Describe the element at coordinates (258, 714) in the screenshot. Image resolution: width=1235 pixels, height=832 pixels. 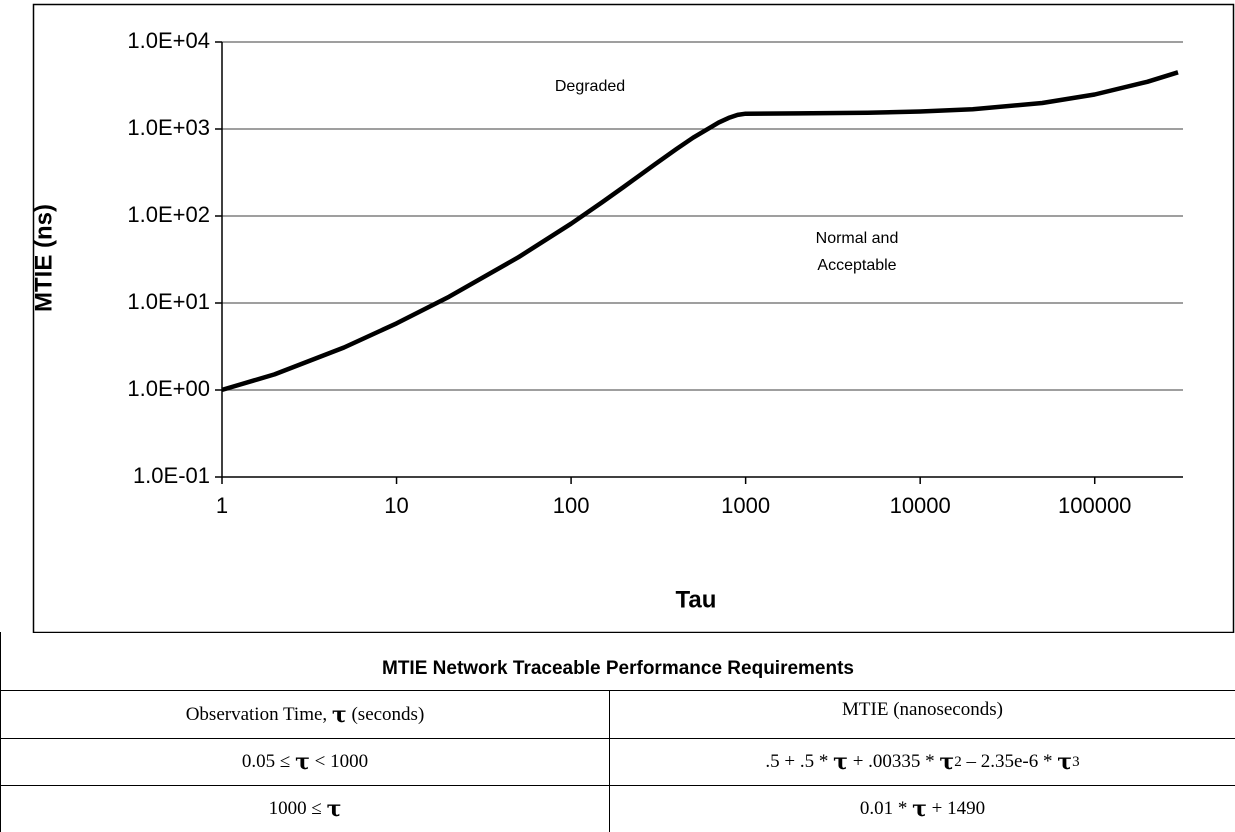
I see `cell-text: Observation Time,` at that location.